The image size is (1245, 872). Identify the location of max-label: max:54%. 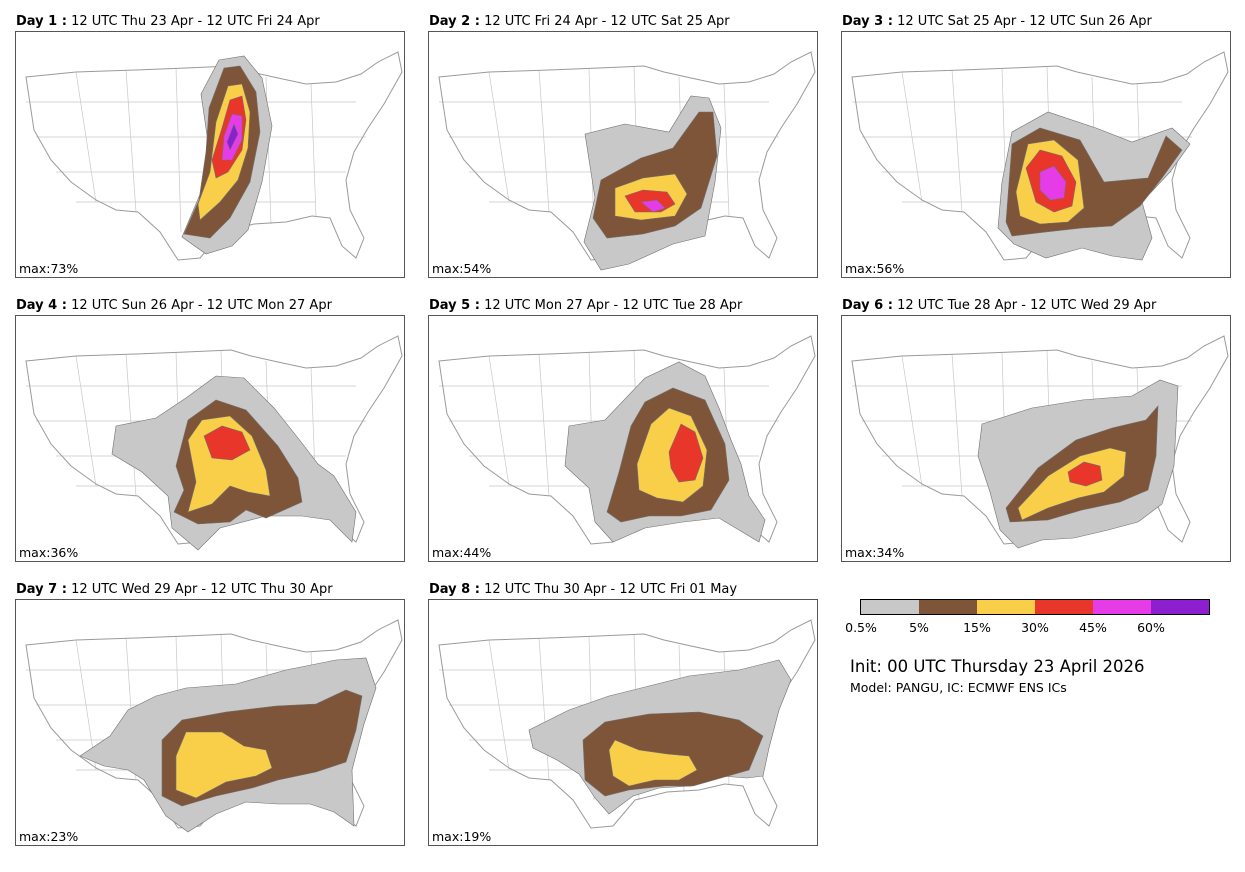
(462, 268).